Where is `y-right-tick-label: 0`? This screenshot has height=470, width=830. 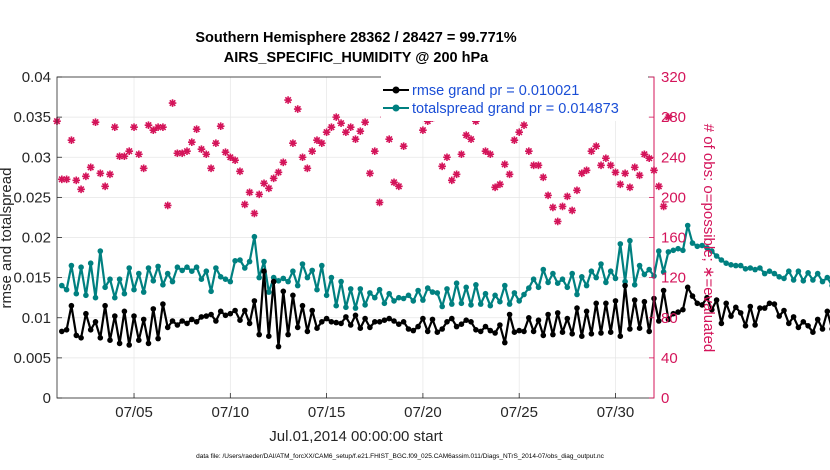
y-right-tick-label: 0 is located at coordinates (665, 398).